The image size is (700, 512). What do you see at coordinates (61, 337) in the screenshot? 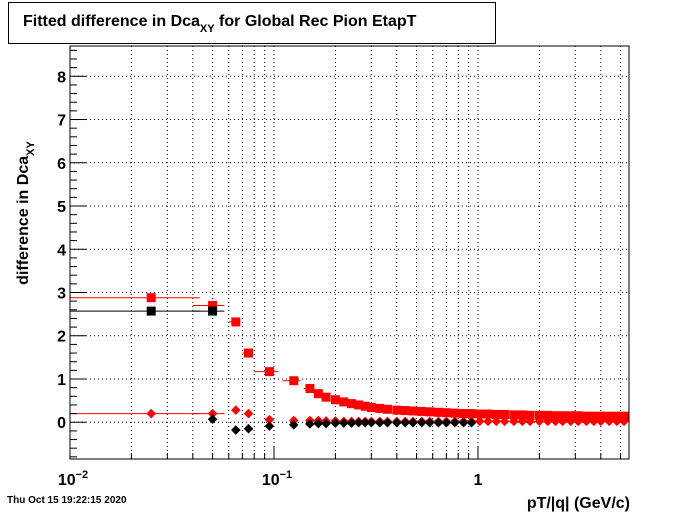
I see `y-tick-label: 2` at bounding box center [61, 337].